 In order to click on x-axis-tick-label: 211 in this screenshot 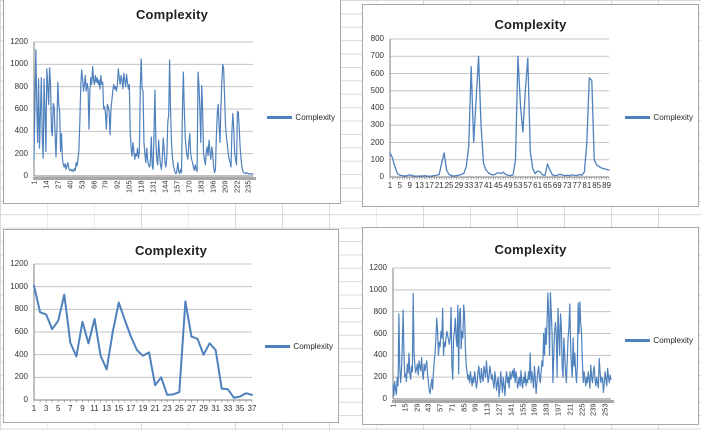, I will do `click(570, 409)`.